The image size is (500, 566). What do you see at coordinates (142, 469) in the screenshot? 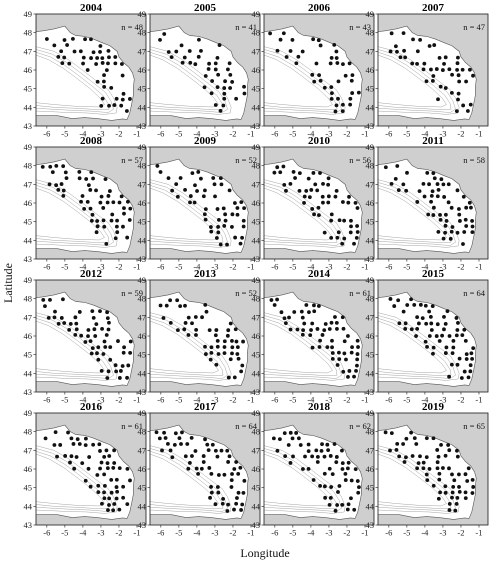
I see `y-tick-label: 46` at bounding box center [142, 469].